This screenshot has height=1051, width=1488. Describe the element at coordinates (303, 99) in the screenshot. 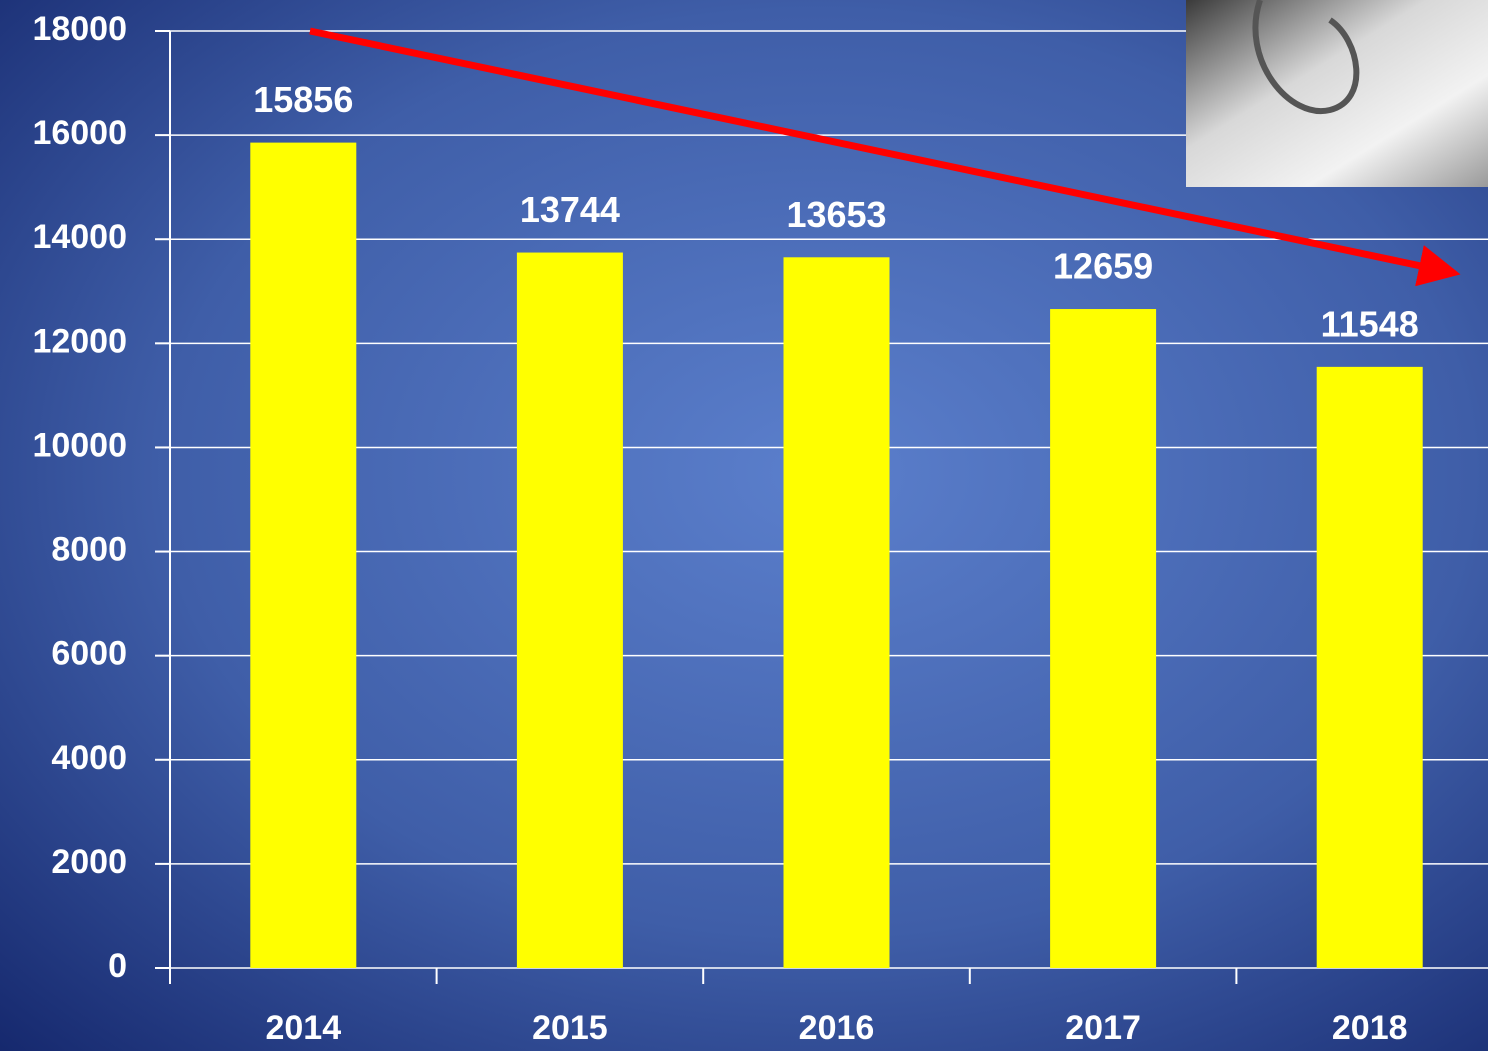

I see `data-label: 15856` at that location.